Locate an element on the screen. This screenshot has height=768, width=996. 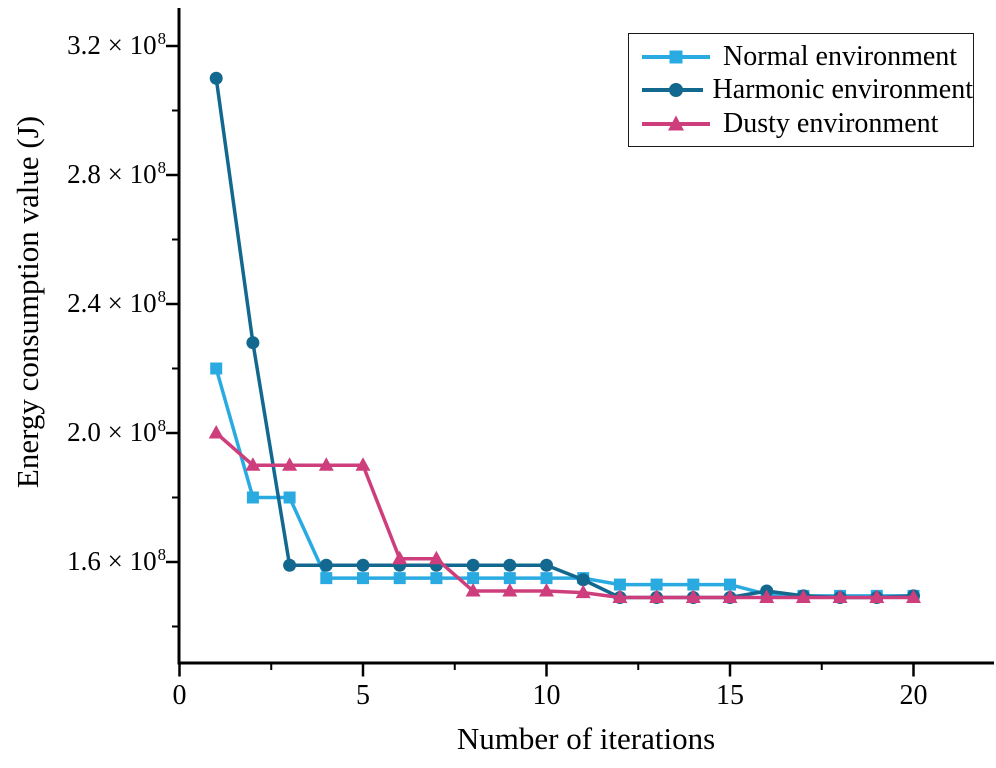
y-tick-base: 2.0 × 10 is located at coordinates (112, 431).